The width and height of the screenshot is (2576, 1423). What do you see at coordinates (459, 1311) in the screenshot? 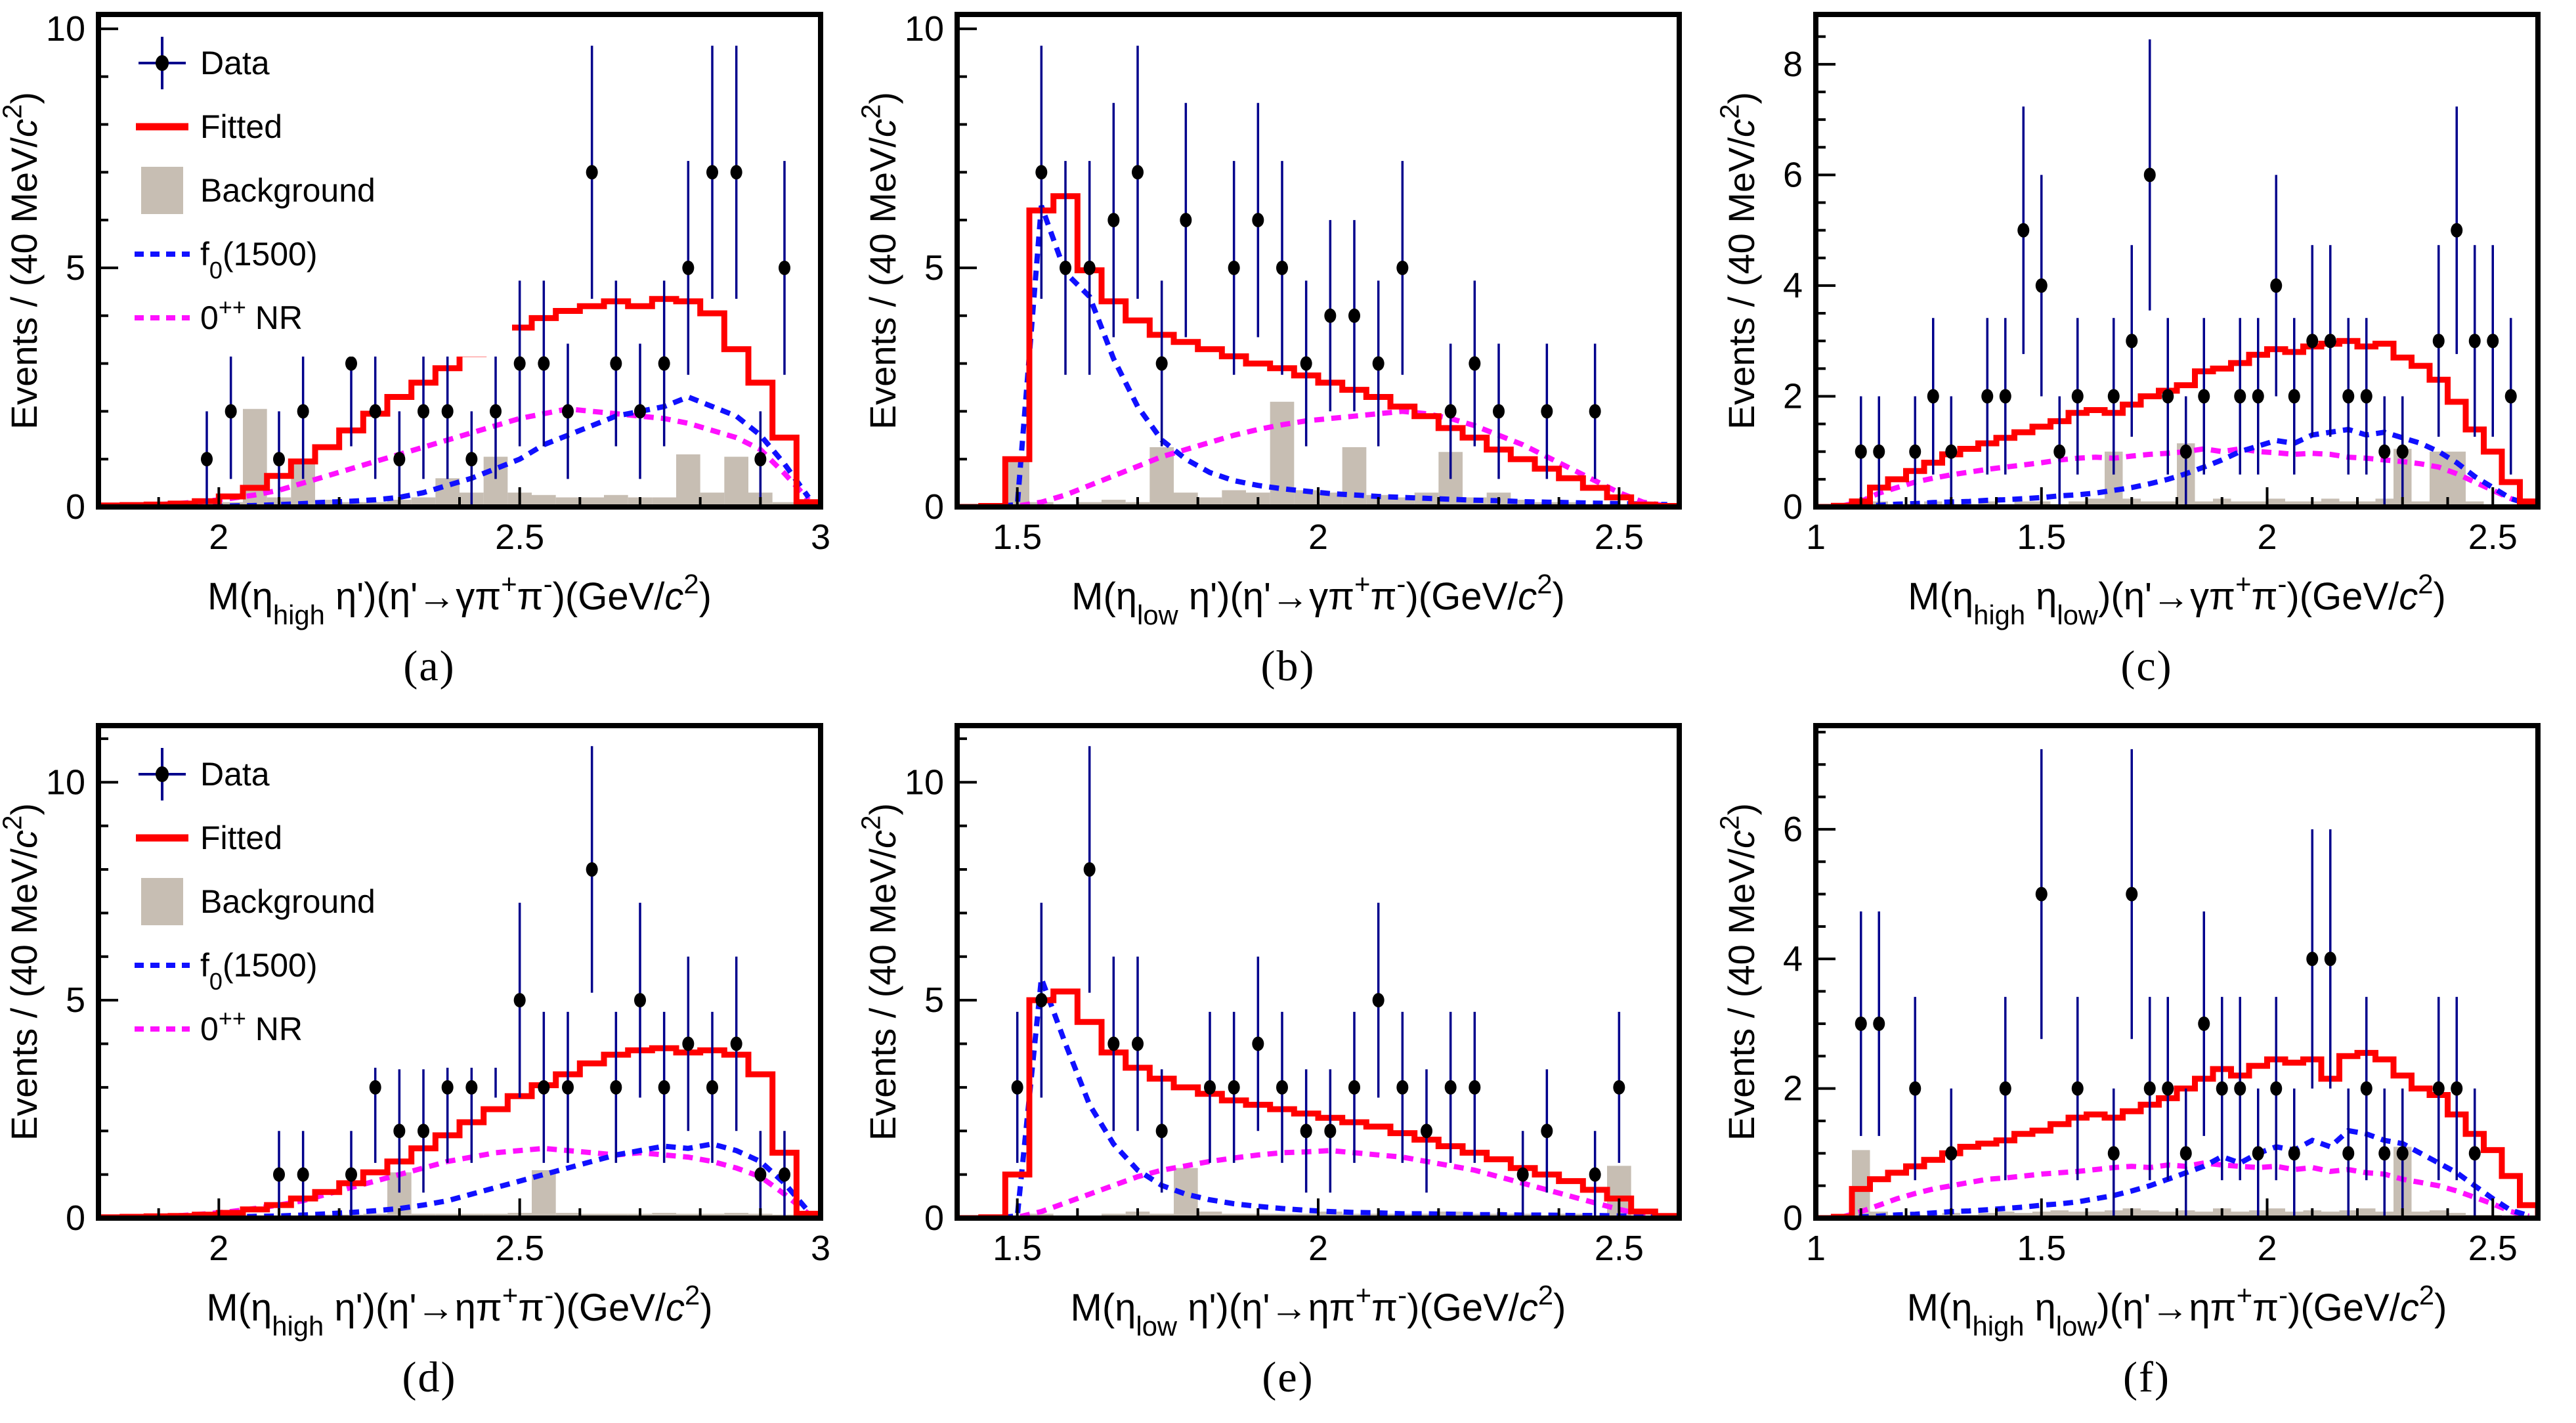
I see `svg-text: M(ηhigh η')(η'→ηπ+π-)(GeV/c2)` at bounding box center [459, 1311].